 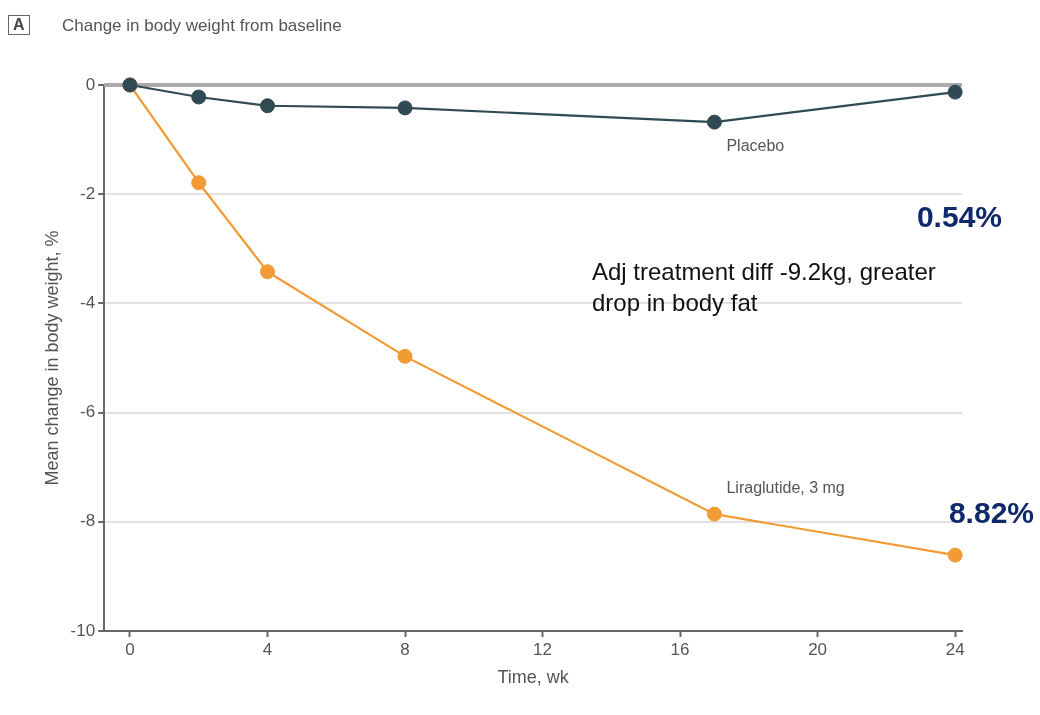 What do you see at coordinates (267, 649) in the screenshot?
I see `x-tick-label: 4` at bounding box center [267, 649].